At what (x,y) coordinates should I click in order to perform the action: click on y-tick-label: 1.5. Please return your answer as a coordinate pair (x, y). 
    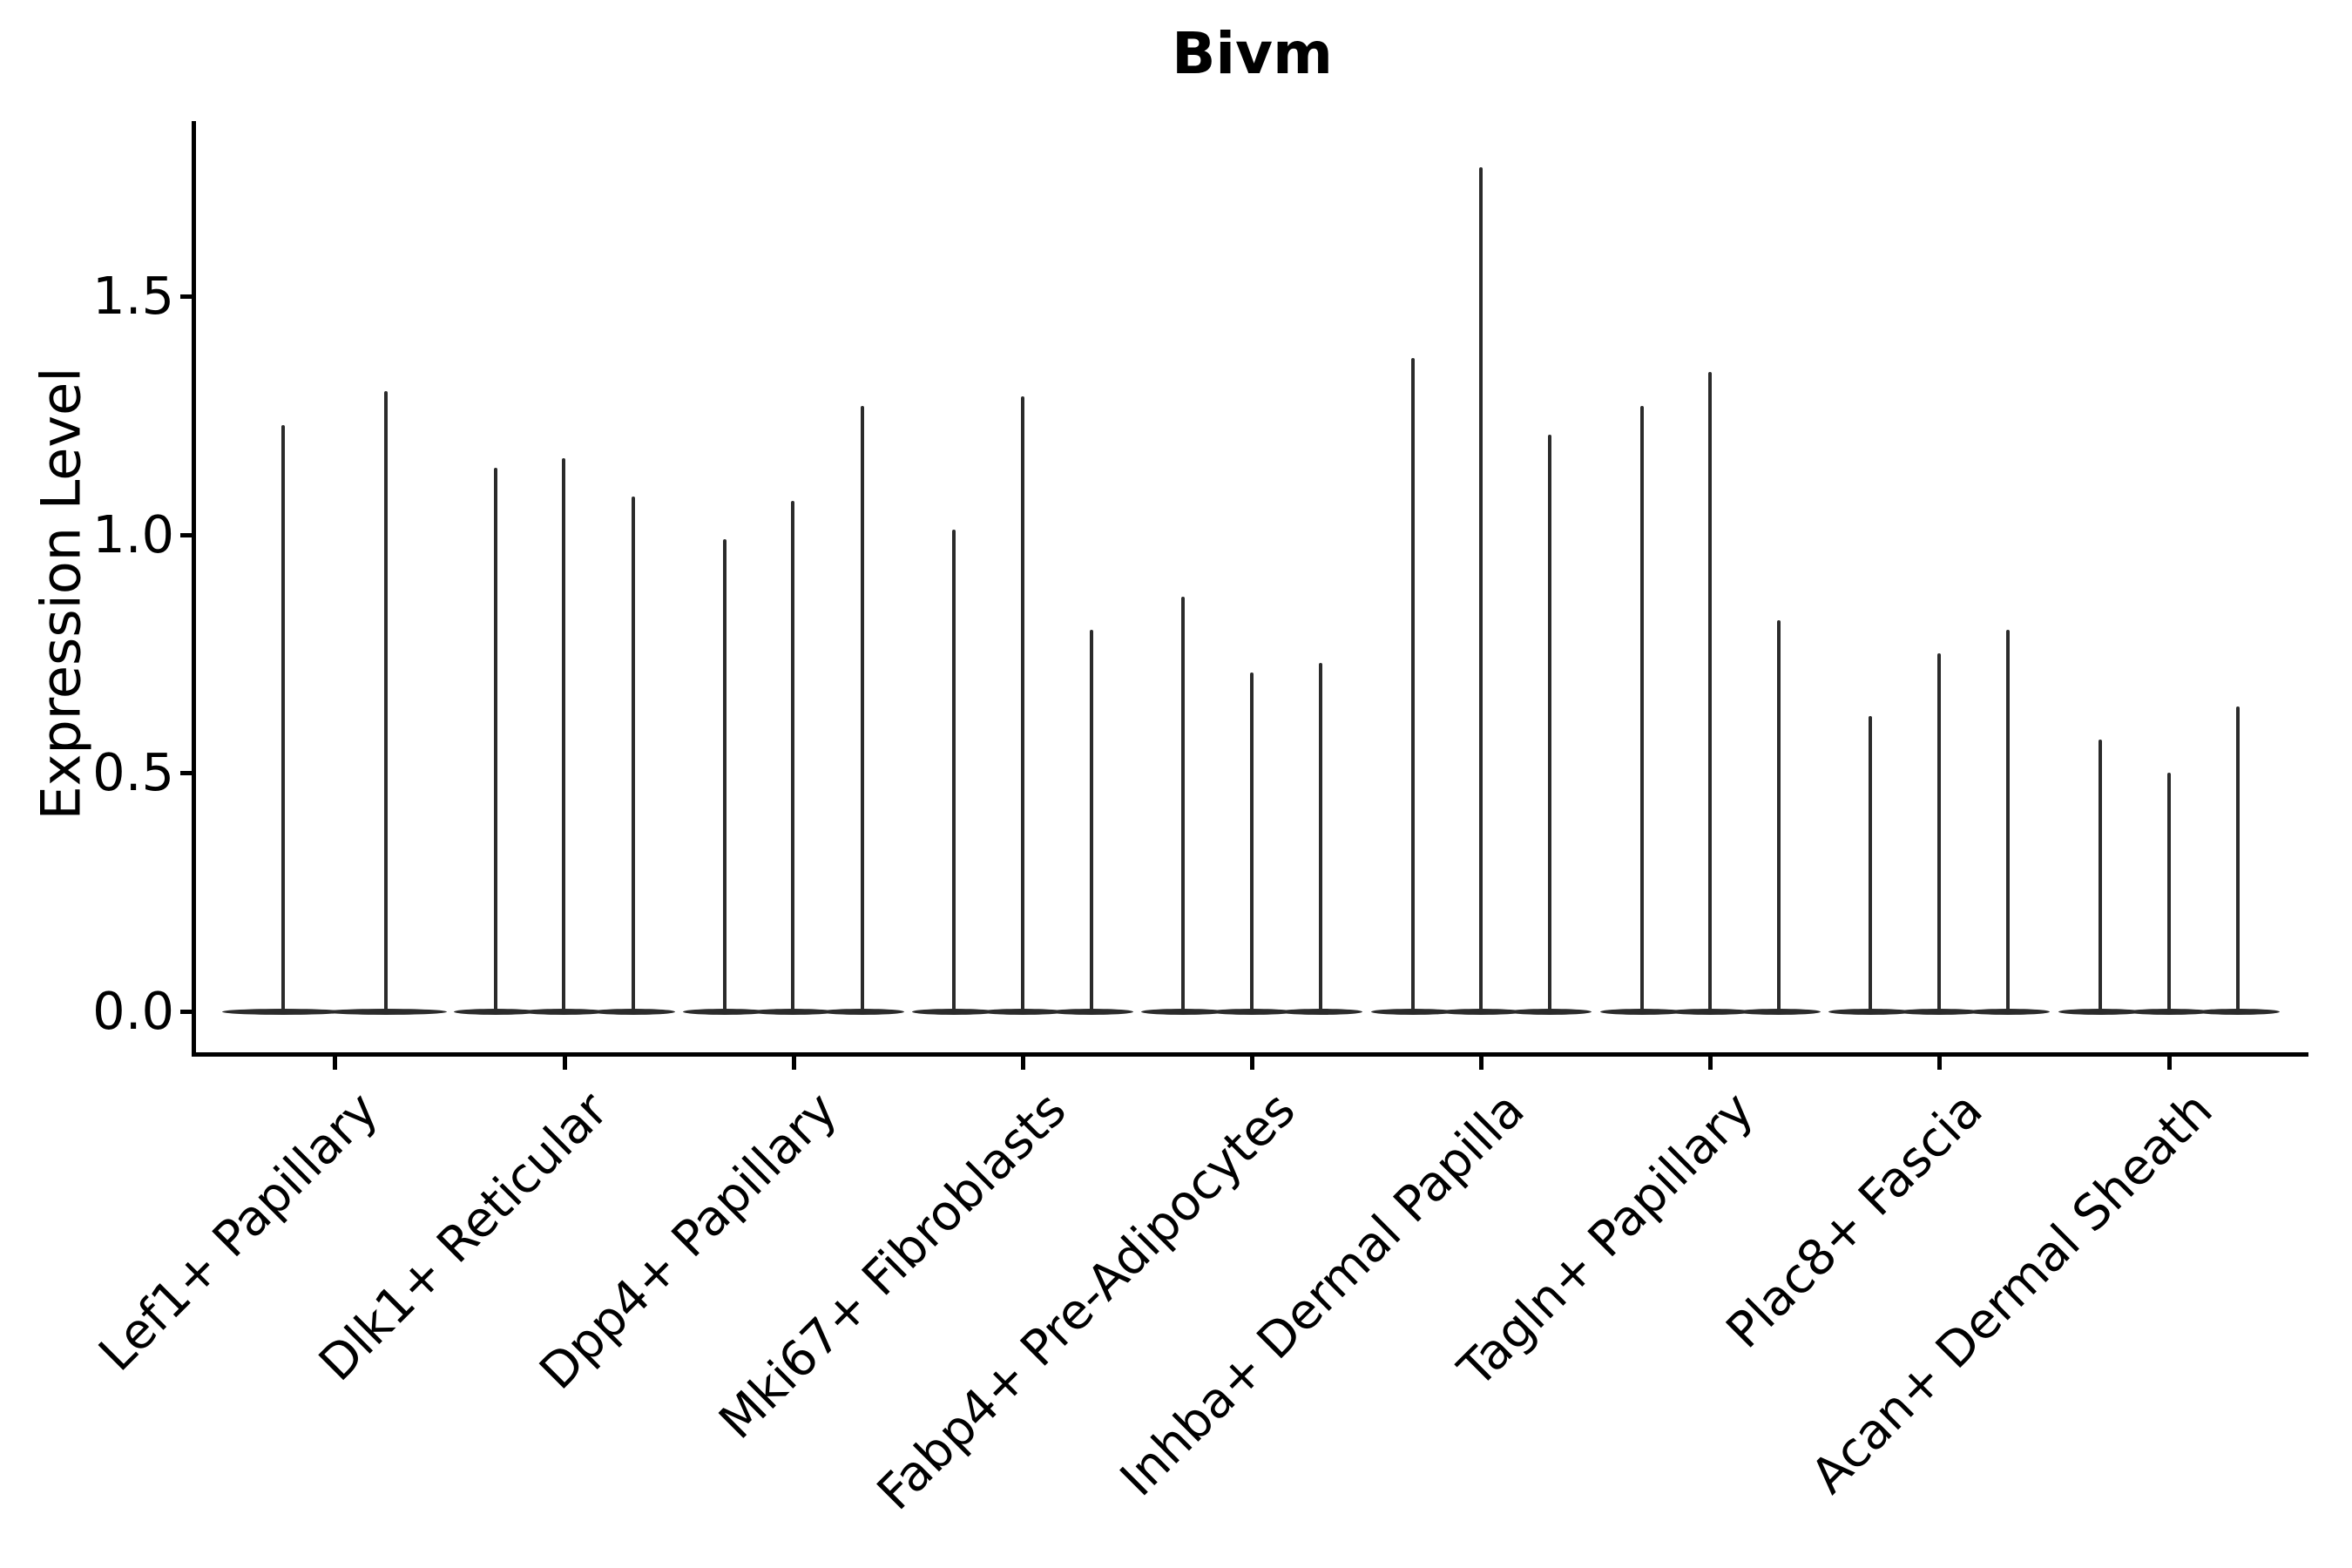
    Looking at the image, I should click on (133, 295).